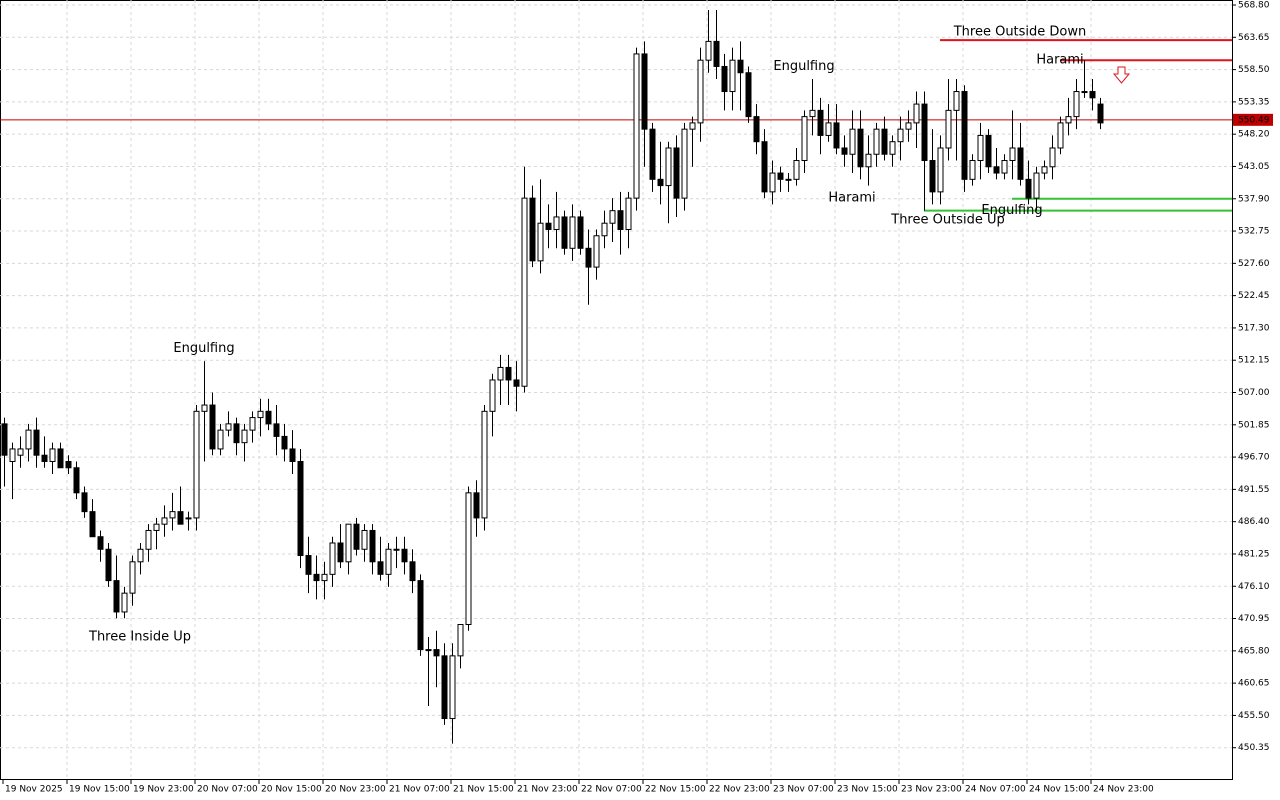 The width and height of the screenshot is (1280, 800). Describe the element at coordinates (1020, 31) in the screenshot. I see `pattern-label: Three Outside Down` at that location.